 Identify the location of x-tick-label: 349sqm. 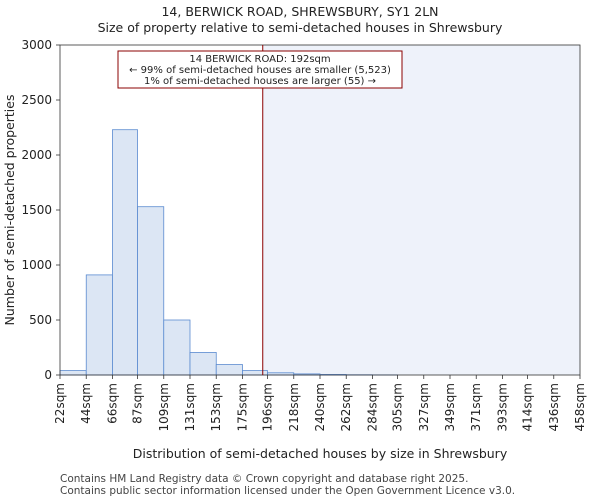
(450, 407).